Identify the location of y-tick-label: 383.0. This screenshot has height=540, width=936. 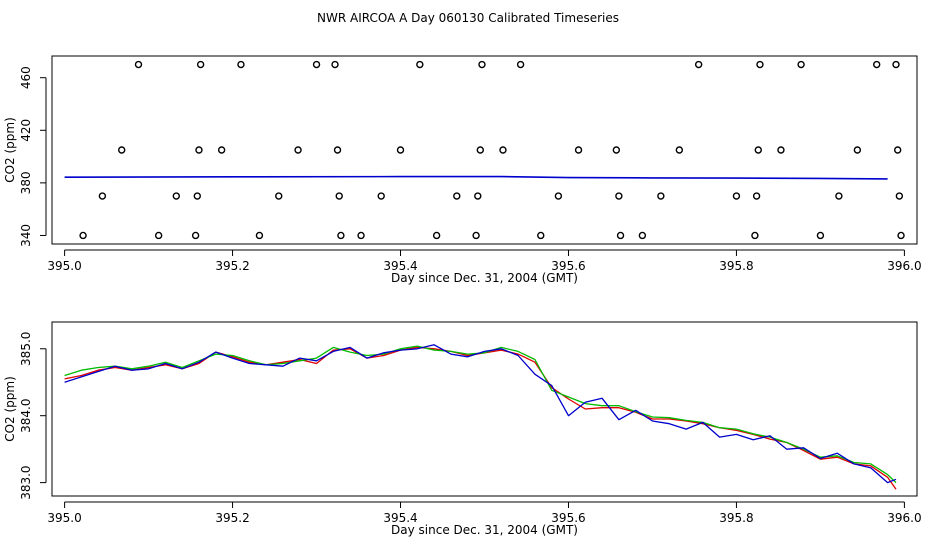
(26, 482).